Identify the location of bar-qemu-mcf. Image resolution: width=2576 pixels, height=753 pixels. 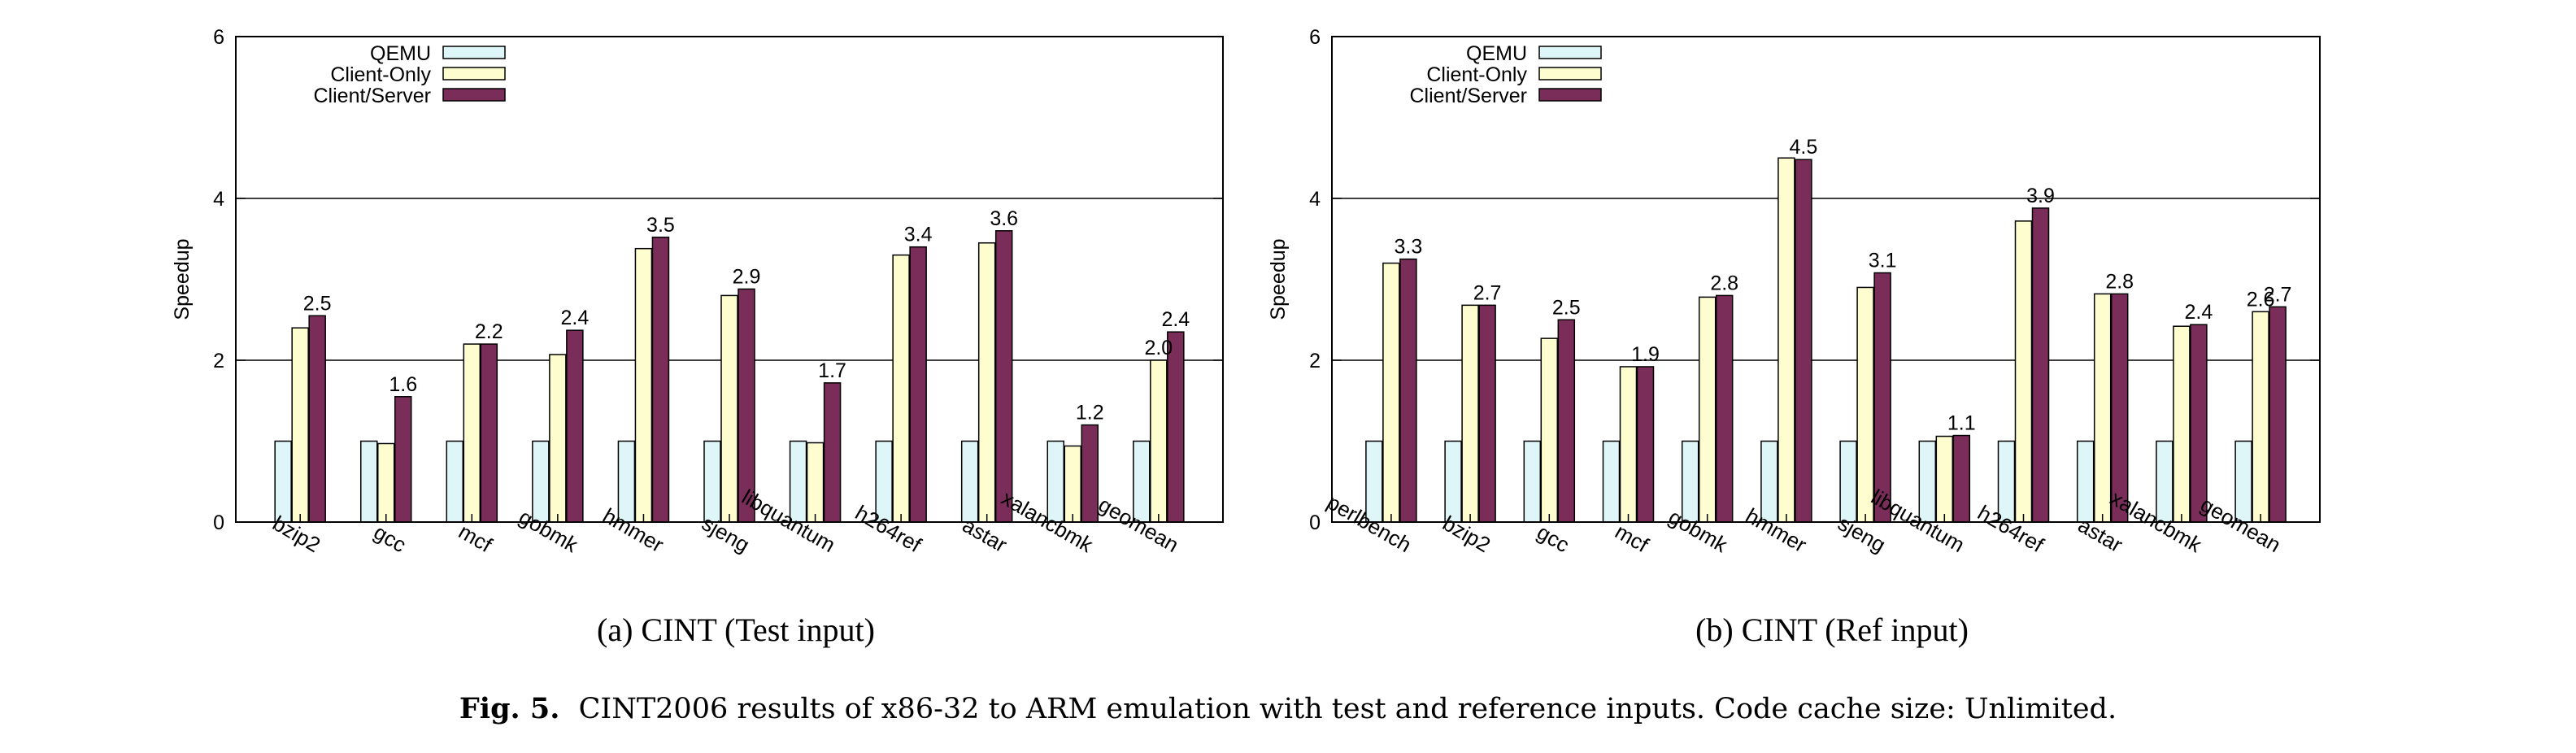
(1612, 481).